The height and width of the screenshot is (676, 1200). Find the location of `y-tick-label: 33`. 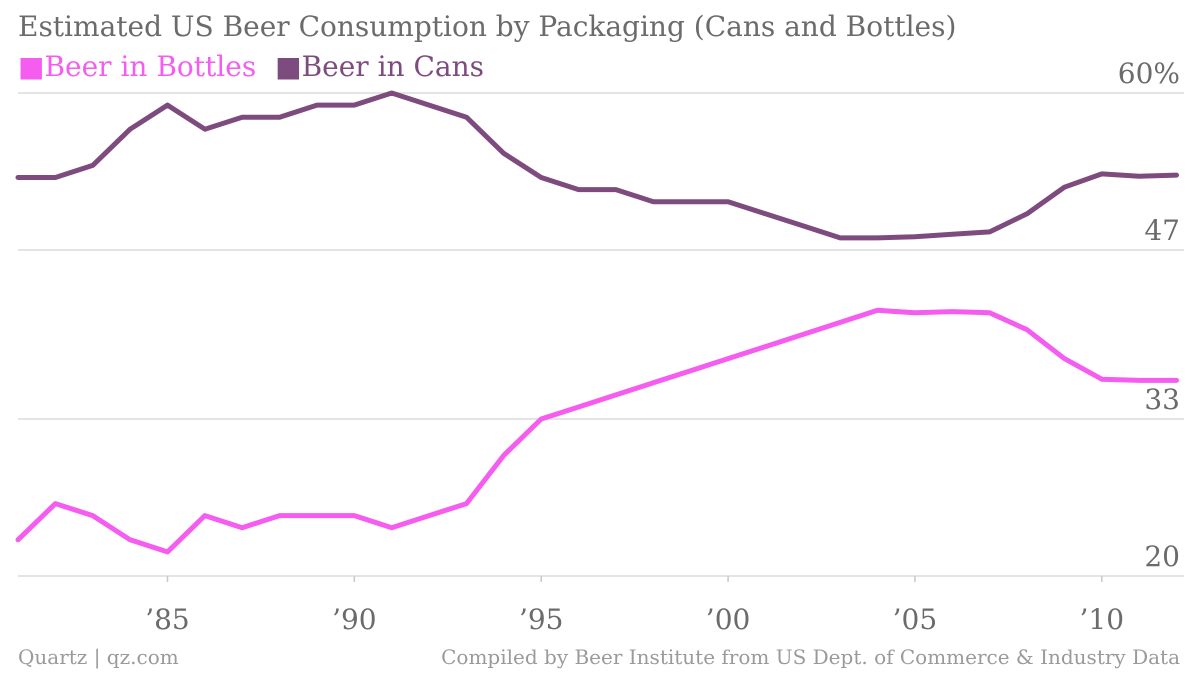

y-tick-label: 33 is located at coordinates (1162, 400).